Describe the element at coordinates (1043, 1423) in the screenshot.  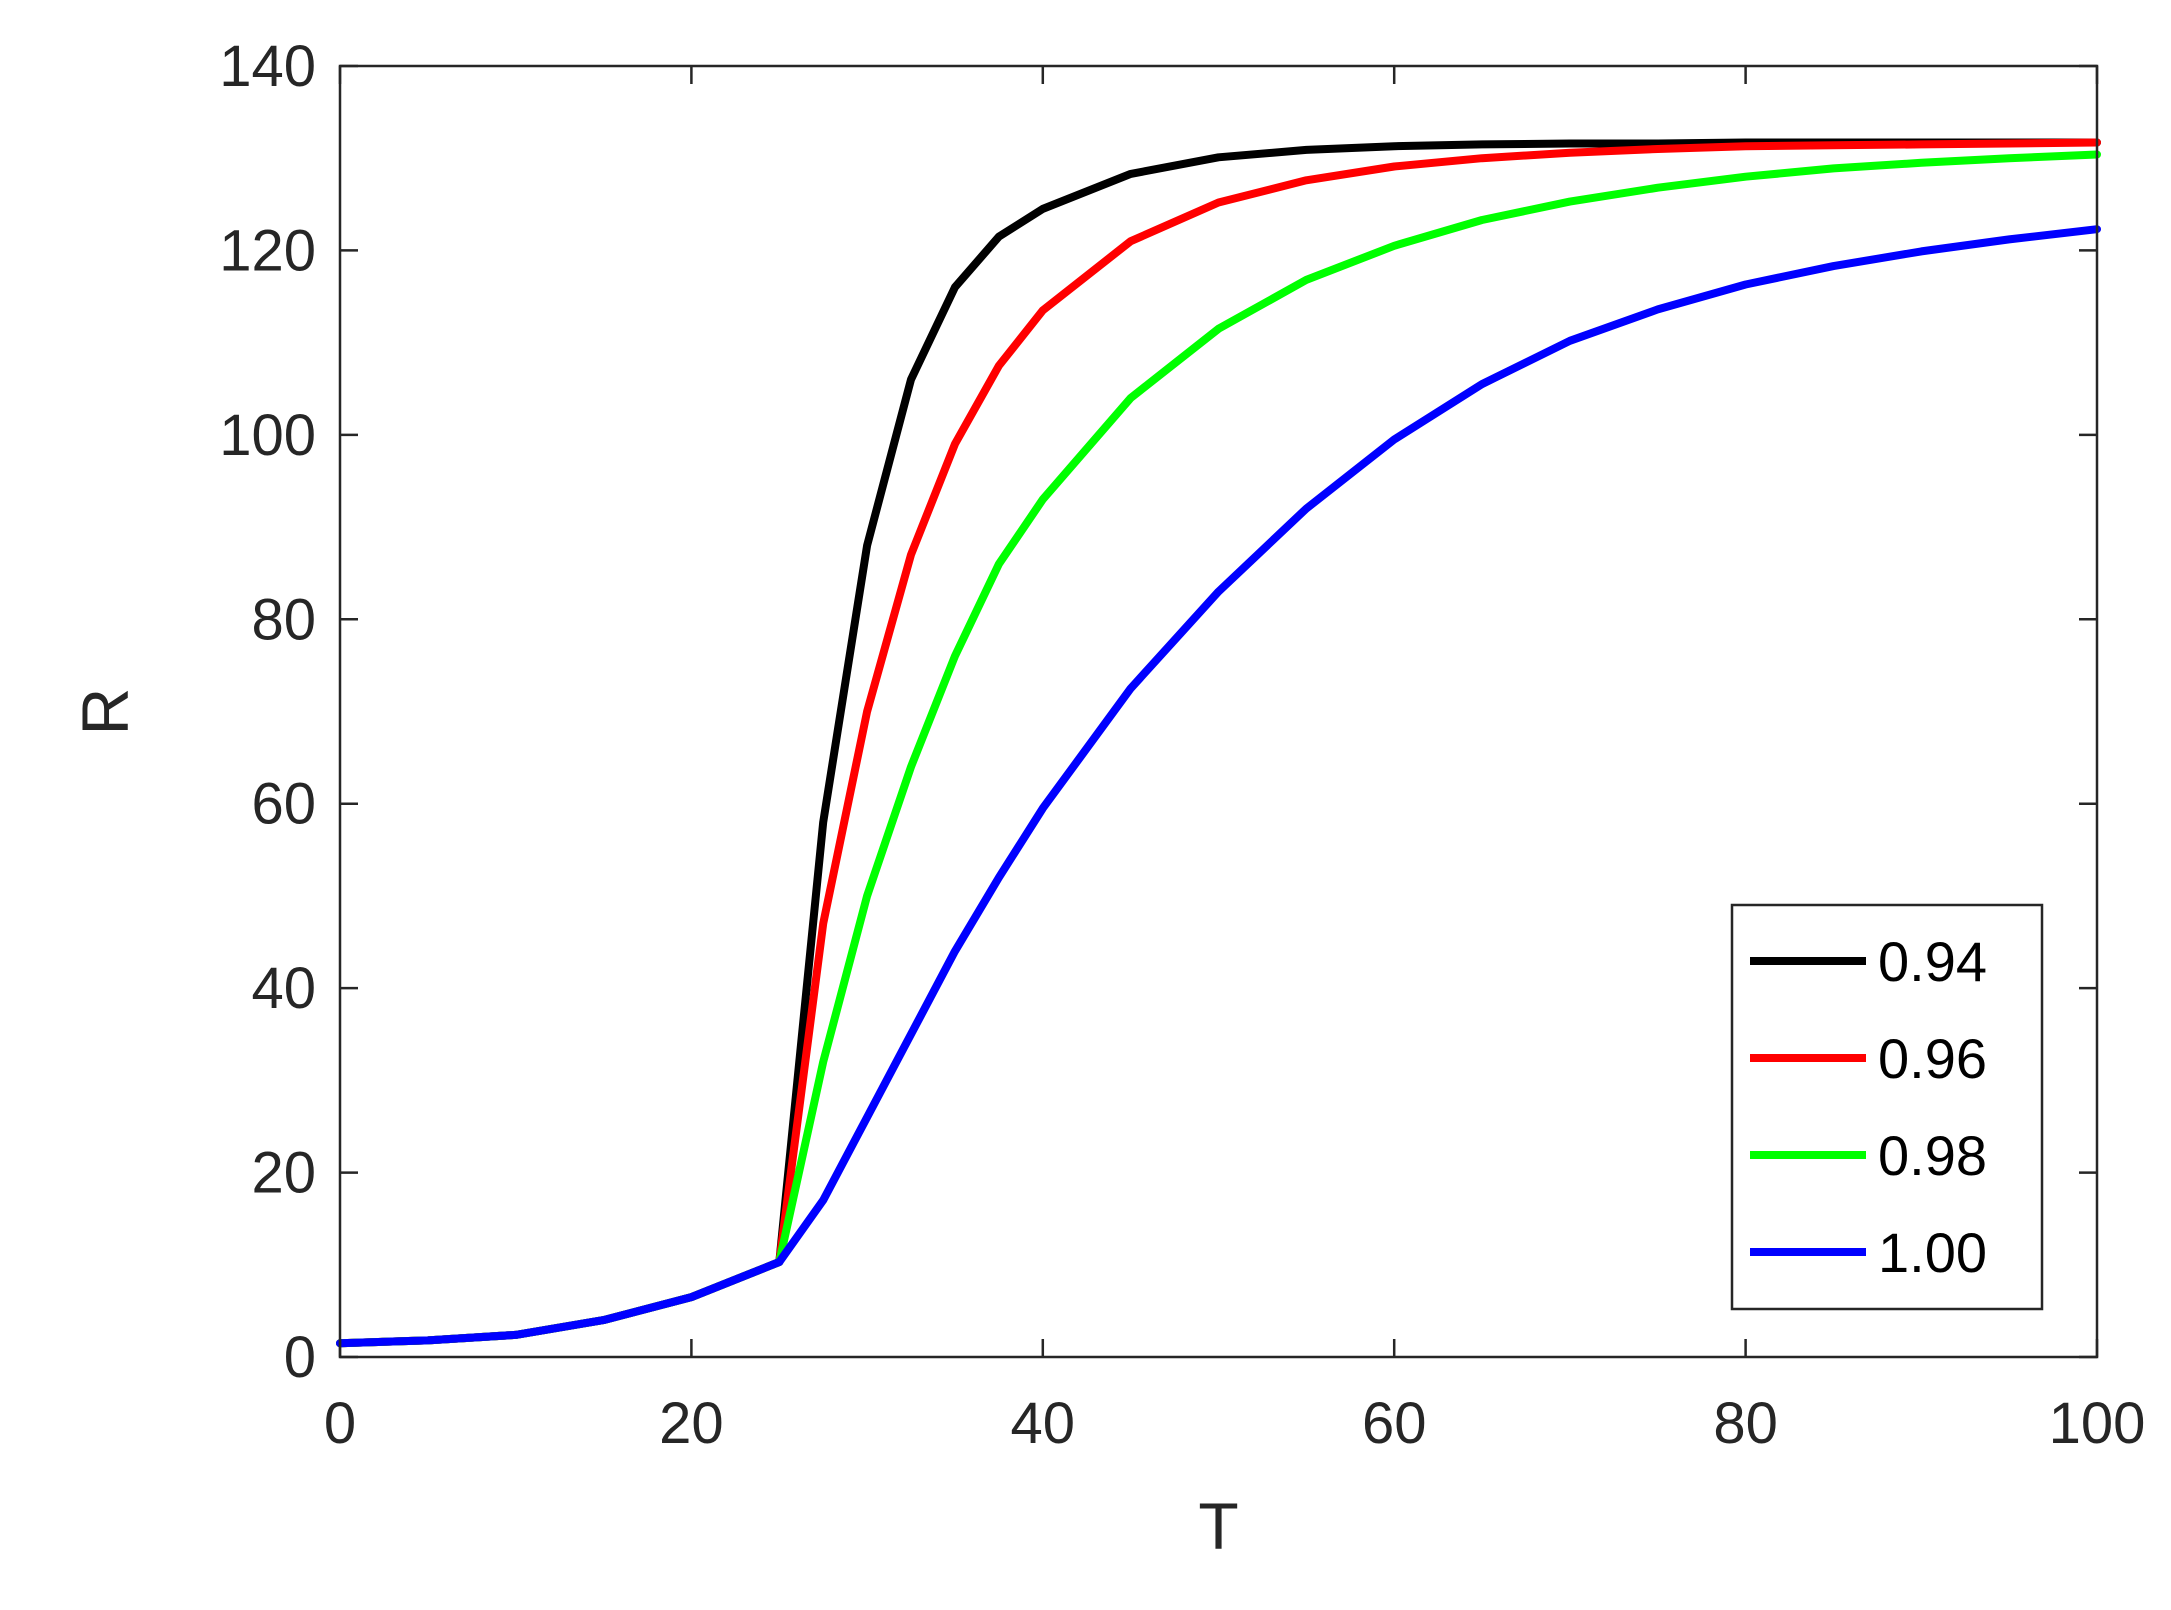
I see `x-tick-label: 40` at that location.